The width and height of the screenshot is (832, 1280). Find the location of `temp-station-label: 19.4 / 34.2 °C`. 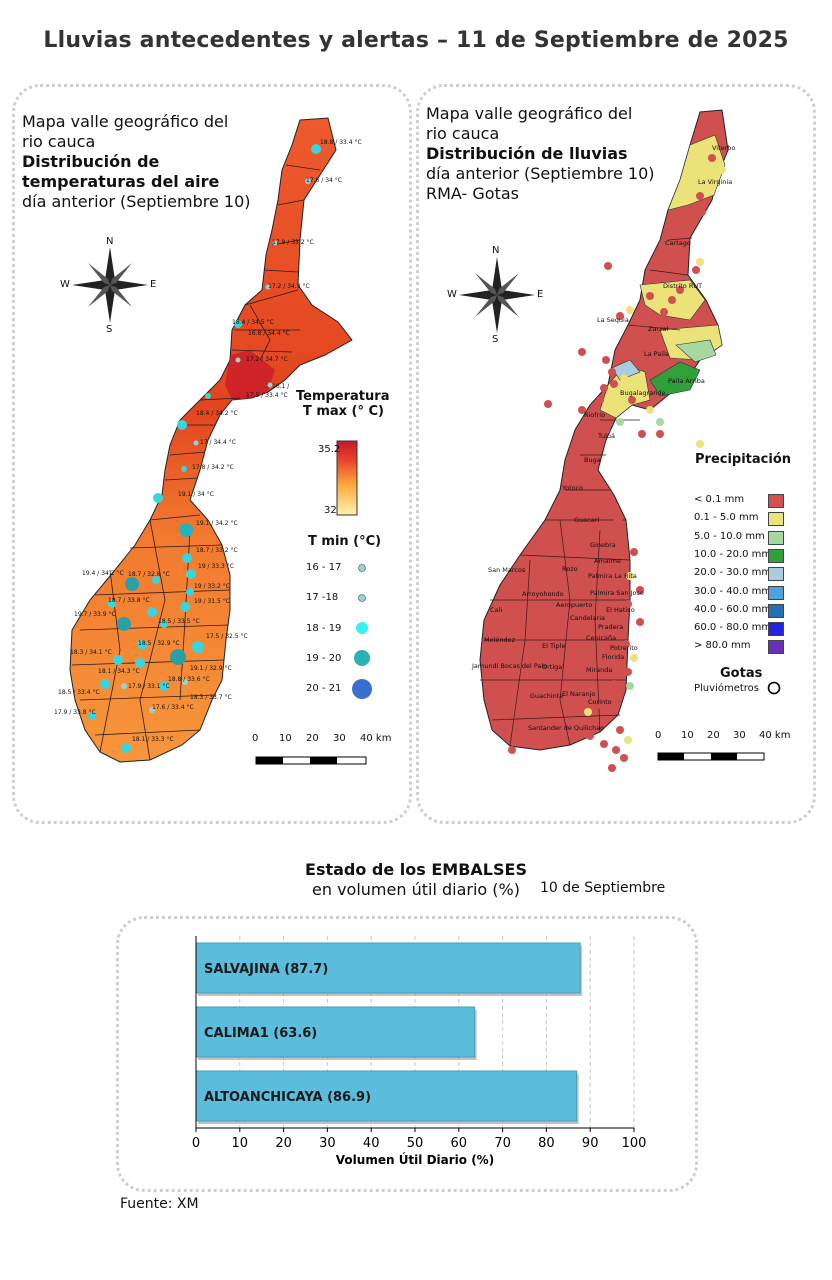

temp-station-label: 19.4 / 34.2 °C is located at coordinates (103, 573).